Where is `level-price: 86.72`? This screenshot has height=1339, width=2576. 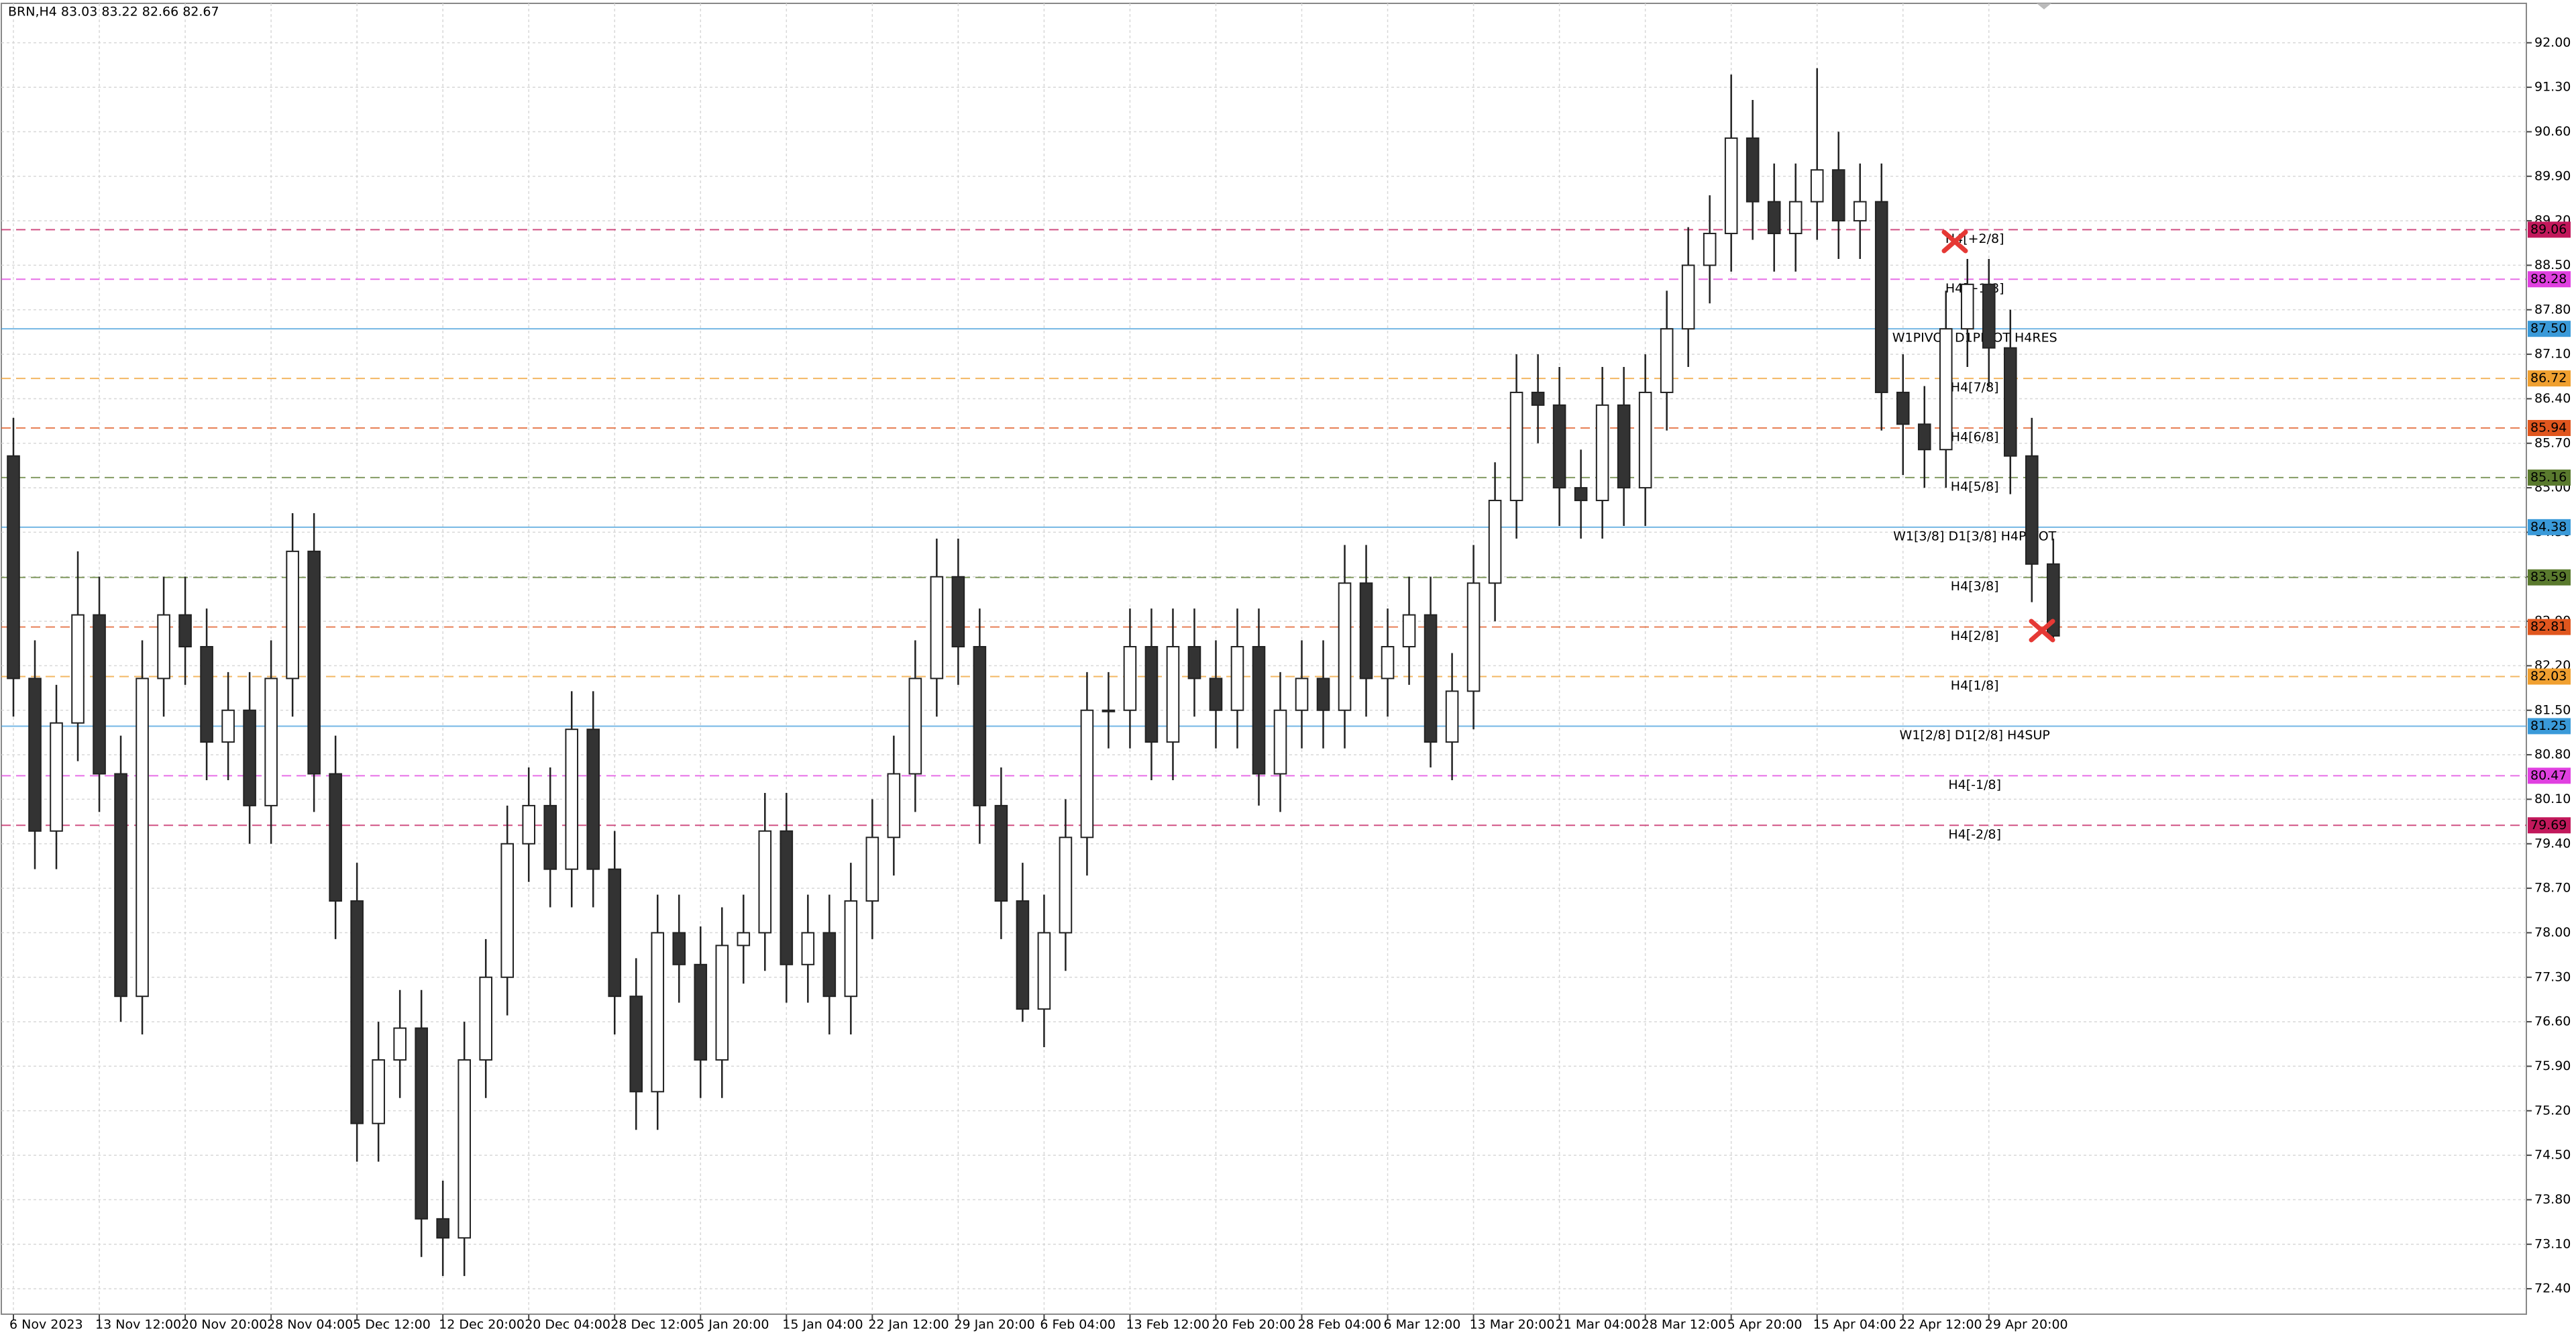 level-price: 86.72 is located at coordinates (2548, 378).